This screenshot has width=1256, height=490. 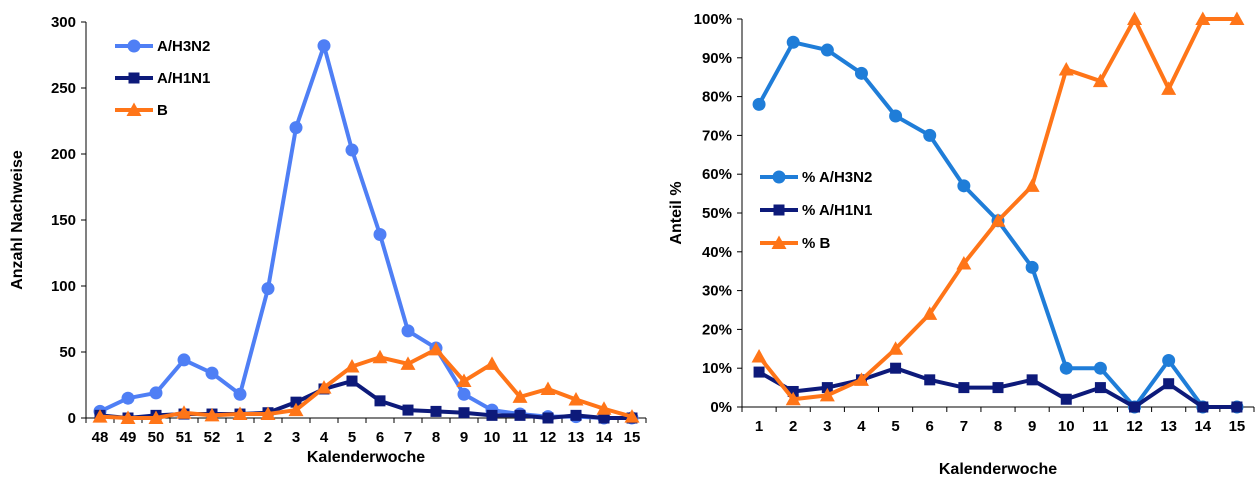 What do you see at coordinates (67, 352) in the screenshot?
I see `y-tick-label: 50` at bounding box center [67, 352].